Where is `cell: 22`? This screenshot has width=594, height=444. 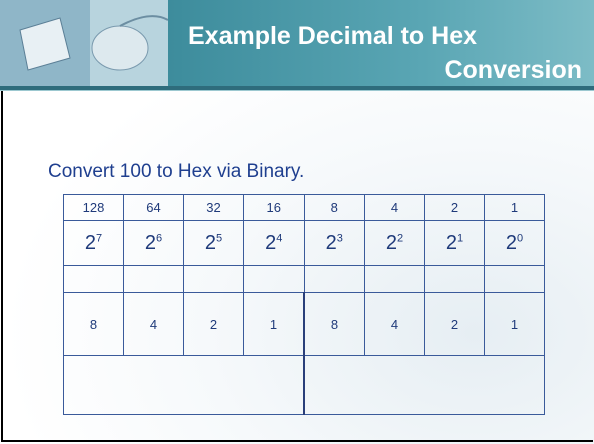 cell: 22 is located at coordinates (394, 243).